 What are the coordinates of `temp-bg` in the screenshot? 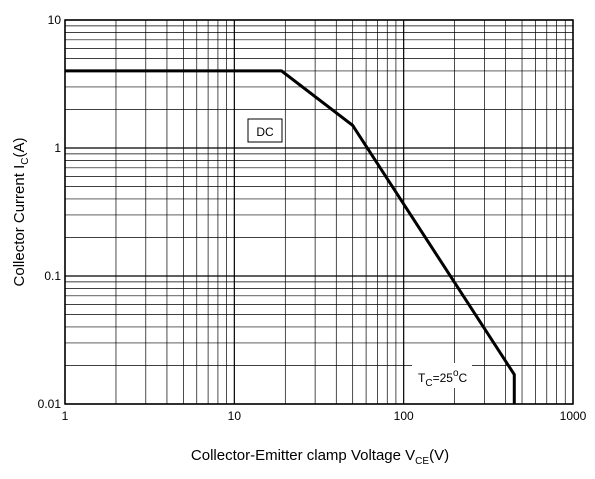 It's located at (442, 375).